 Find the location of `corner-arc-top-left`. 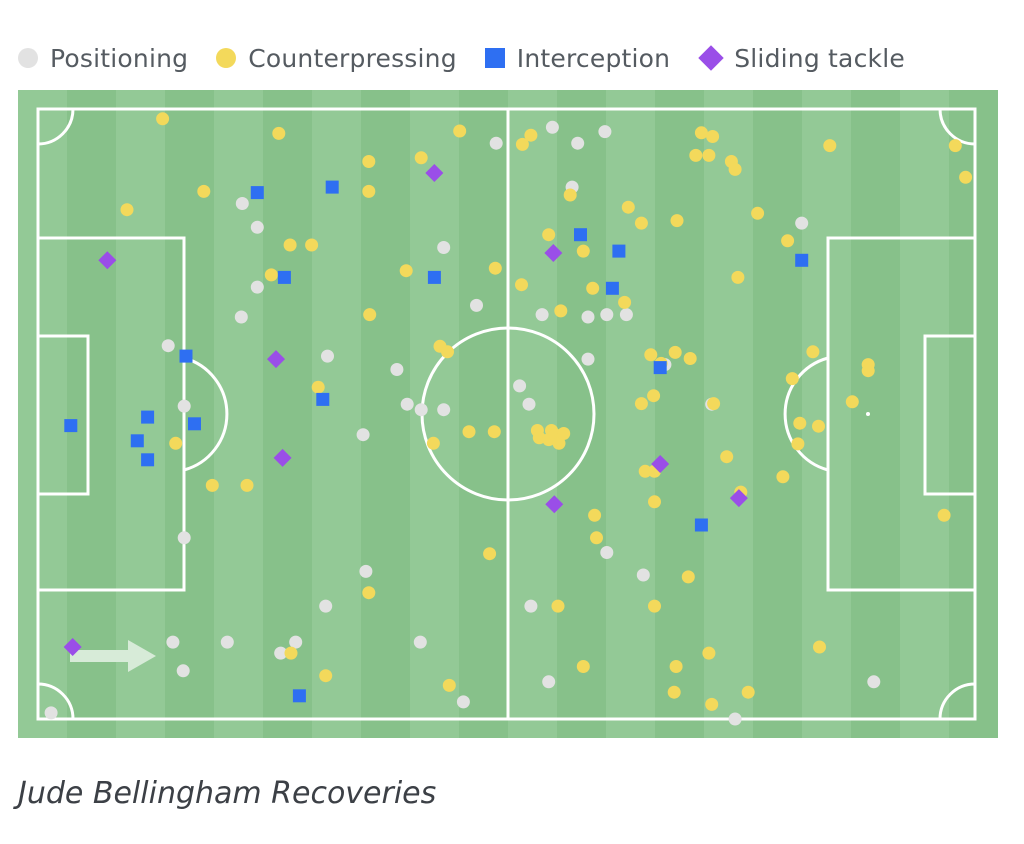

corner-arc-top-left is located at coordinates (56, 127).